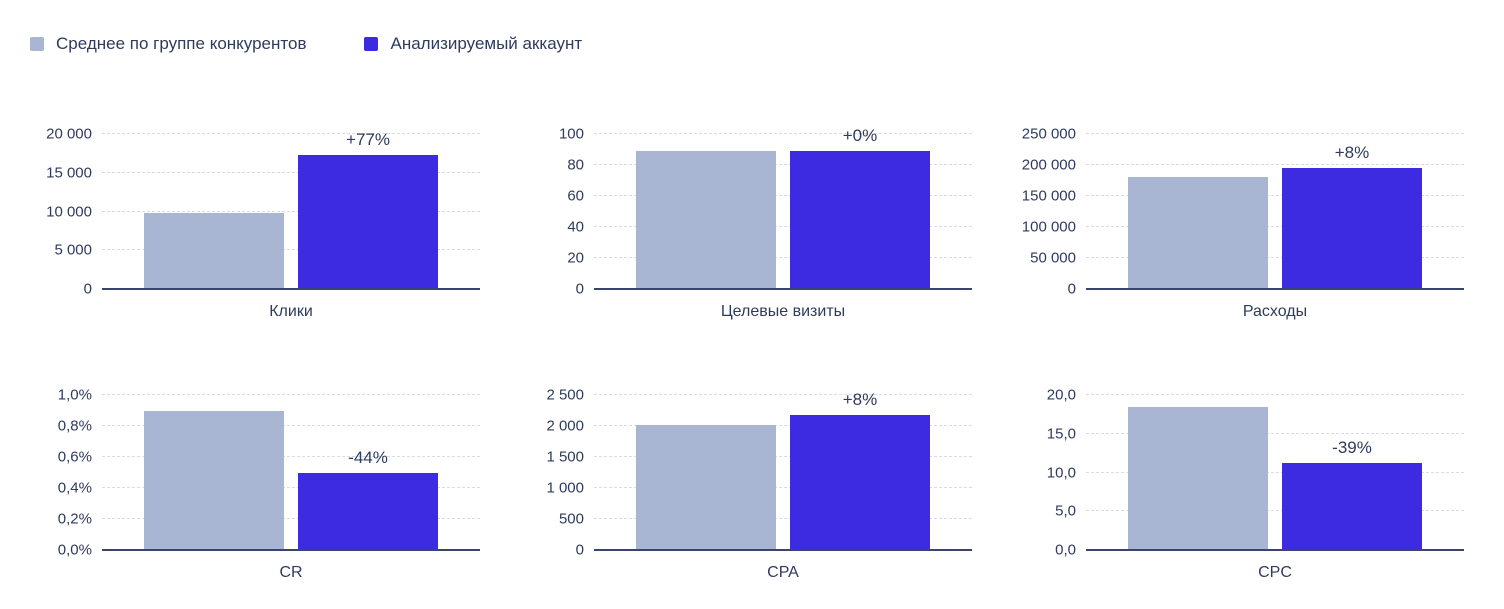  Describe the element at coordinates (575, 258) in the screenshot. I see `y-tick-label: 20` at that location.